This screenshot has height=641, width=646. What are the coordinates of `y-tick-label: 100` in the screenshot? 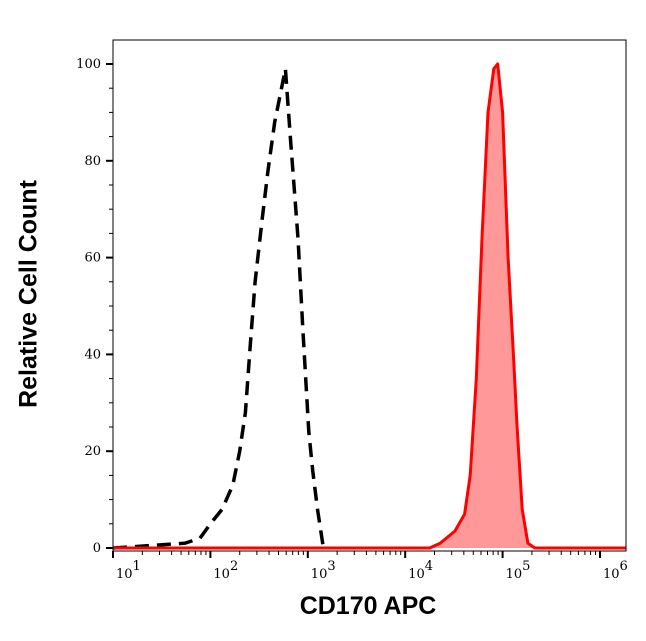 It's located at (88, 64).